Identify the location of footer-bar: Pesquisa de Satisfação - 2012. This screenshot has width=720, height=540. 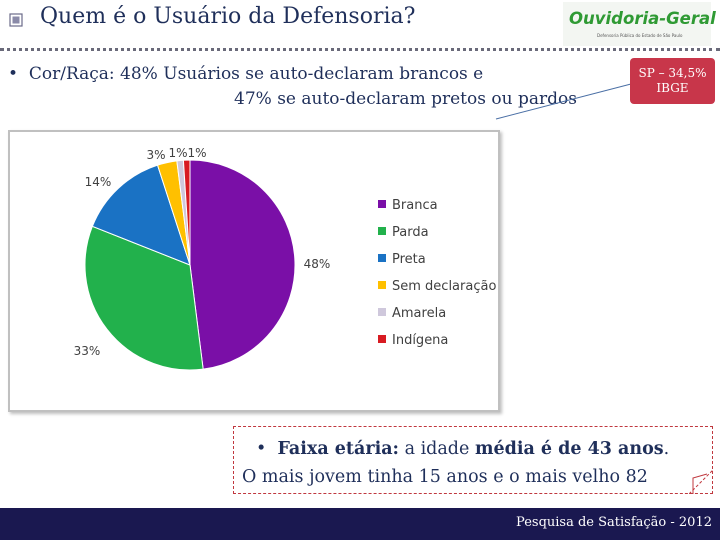
(360, 524).